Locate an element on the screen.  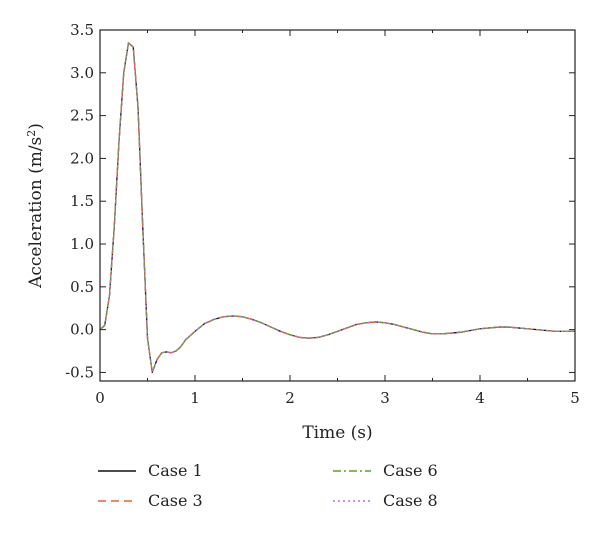
y-tick-label: 0.5 is located at coordinates (82, 287).